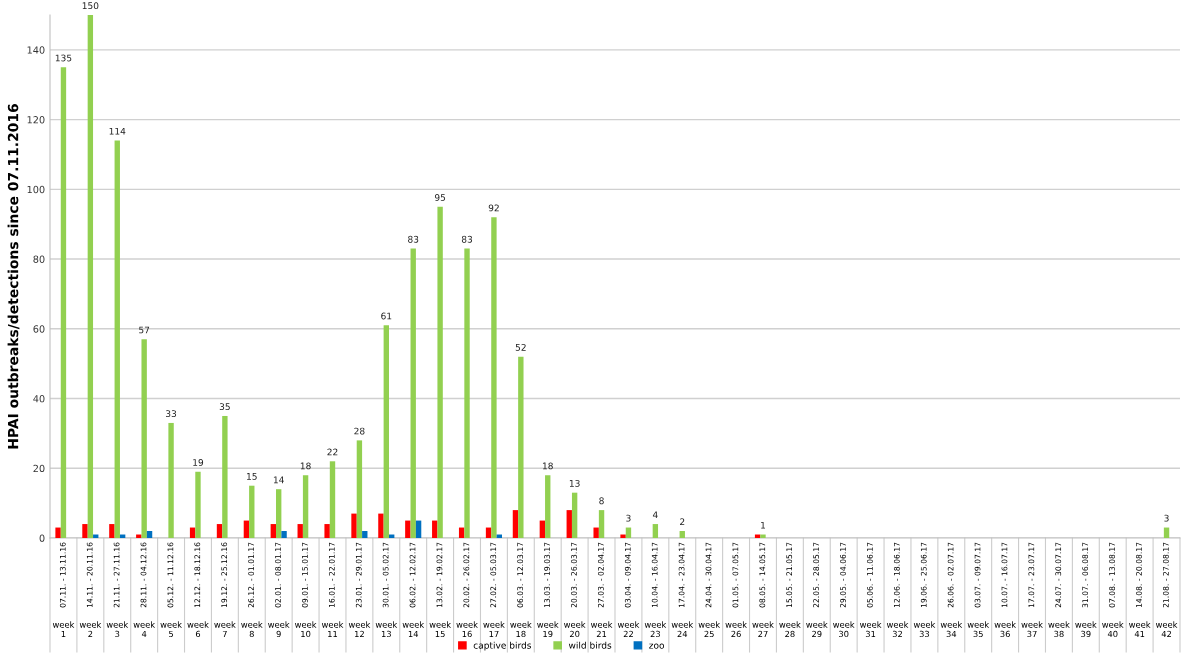 The image size is (1195, 655). Describe the element at coordinates (332, 452) in the screenshot. I see `data-label: 22` at that location.